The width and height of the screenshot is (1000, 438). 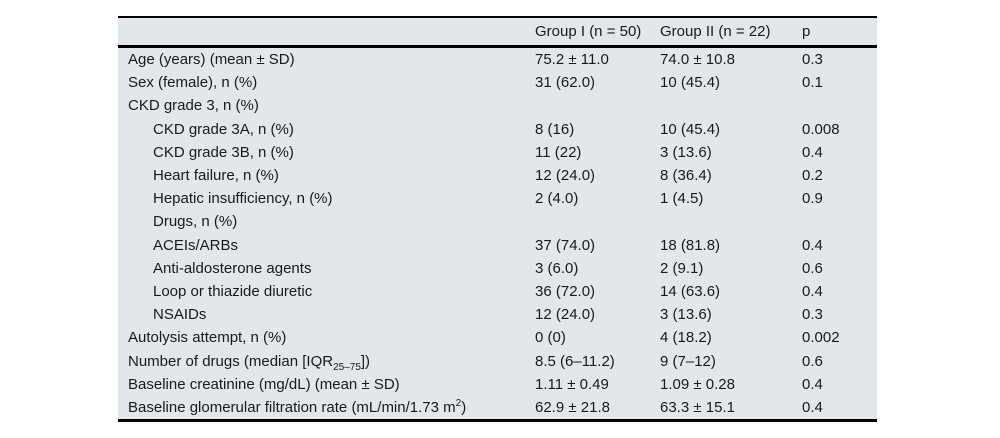 What do you see at coordinates (812, 199) in the screenshot?
I see `p-value: 0.9` at bounding box center [812, 199].